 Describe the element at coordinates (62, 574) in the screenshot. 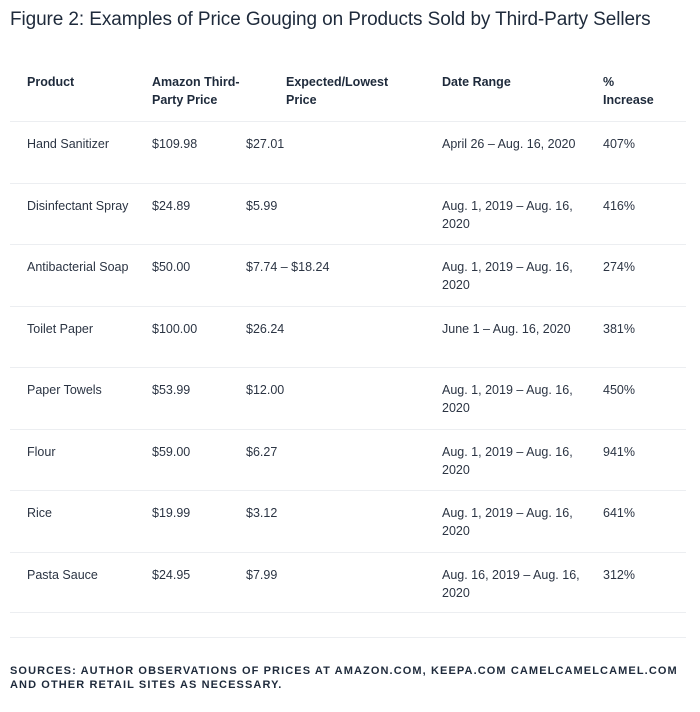

I see `cell-product: Pasta Sauce` at that location.